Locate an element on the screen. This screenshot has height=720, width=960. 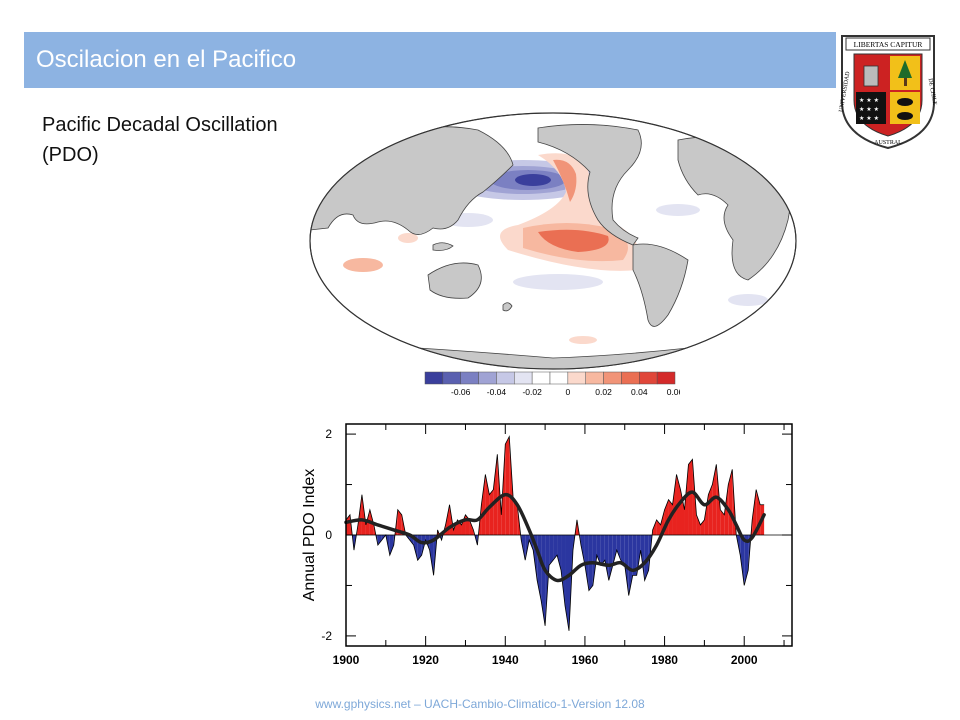
y-tick-label: 2 is located at coordinates (328, 434).